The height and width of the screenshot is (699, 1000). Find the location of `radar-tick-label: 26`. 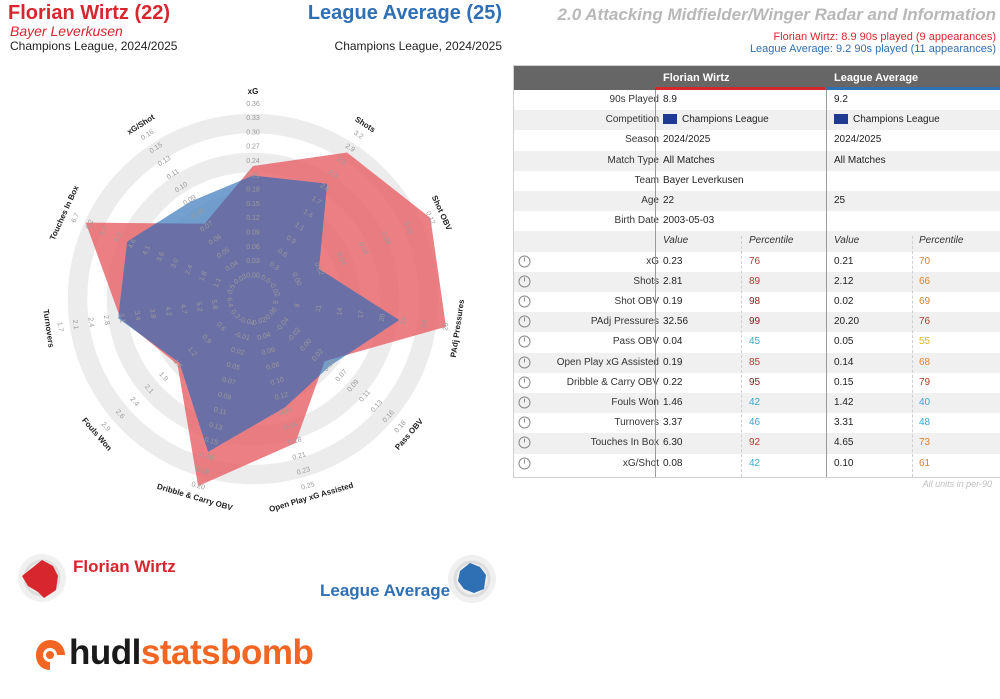

radar-tick-label: 26 is located at coordinates (446, 326).